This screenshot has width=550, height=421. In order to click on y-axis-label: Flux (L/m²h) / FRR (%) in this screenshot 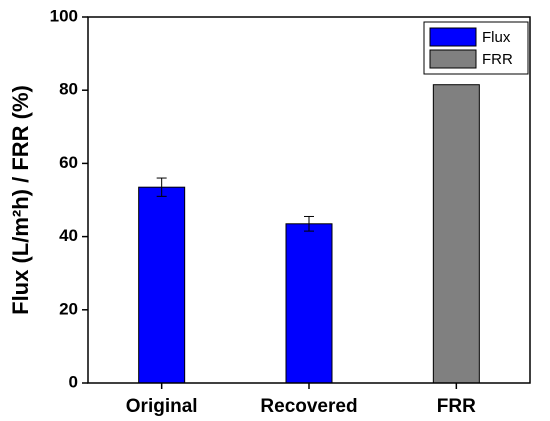, I will do `click(20, 200)`.